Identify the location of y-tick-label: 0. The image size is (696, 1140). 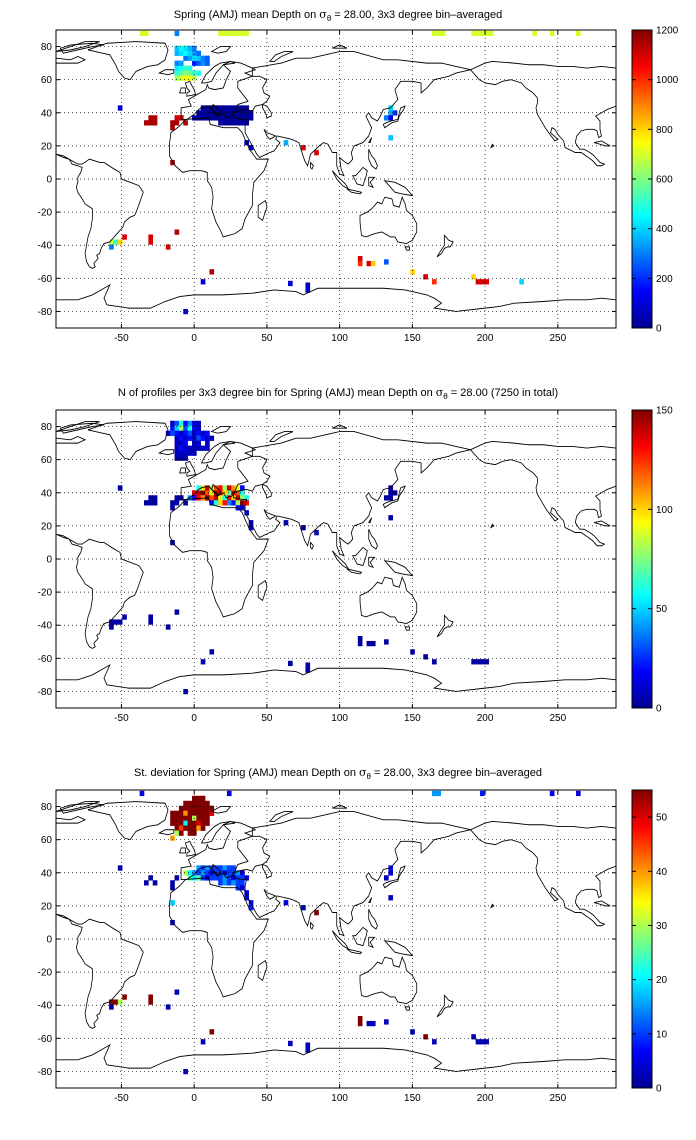
(49, 180).